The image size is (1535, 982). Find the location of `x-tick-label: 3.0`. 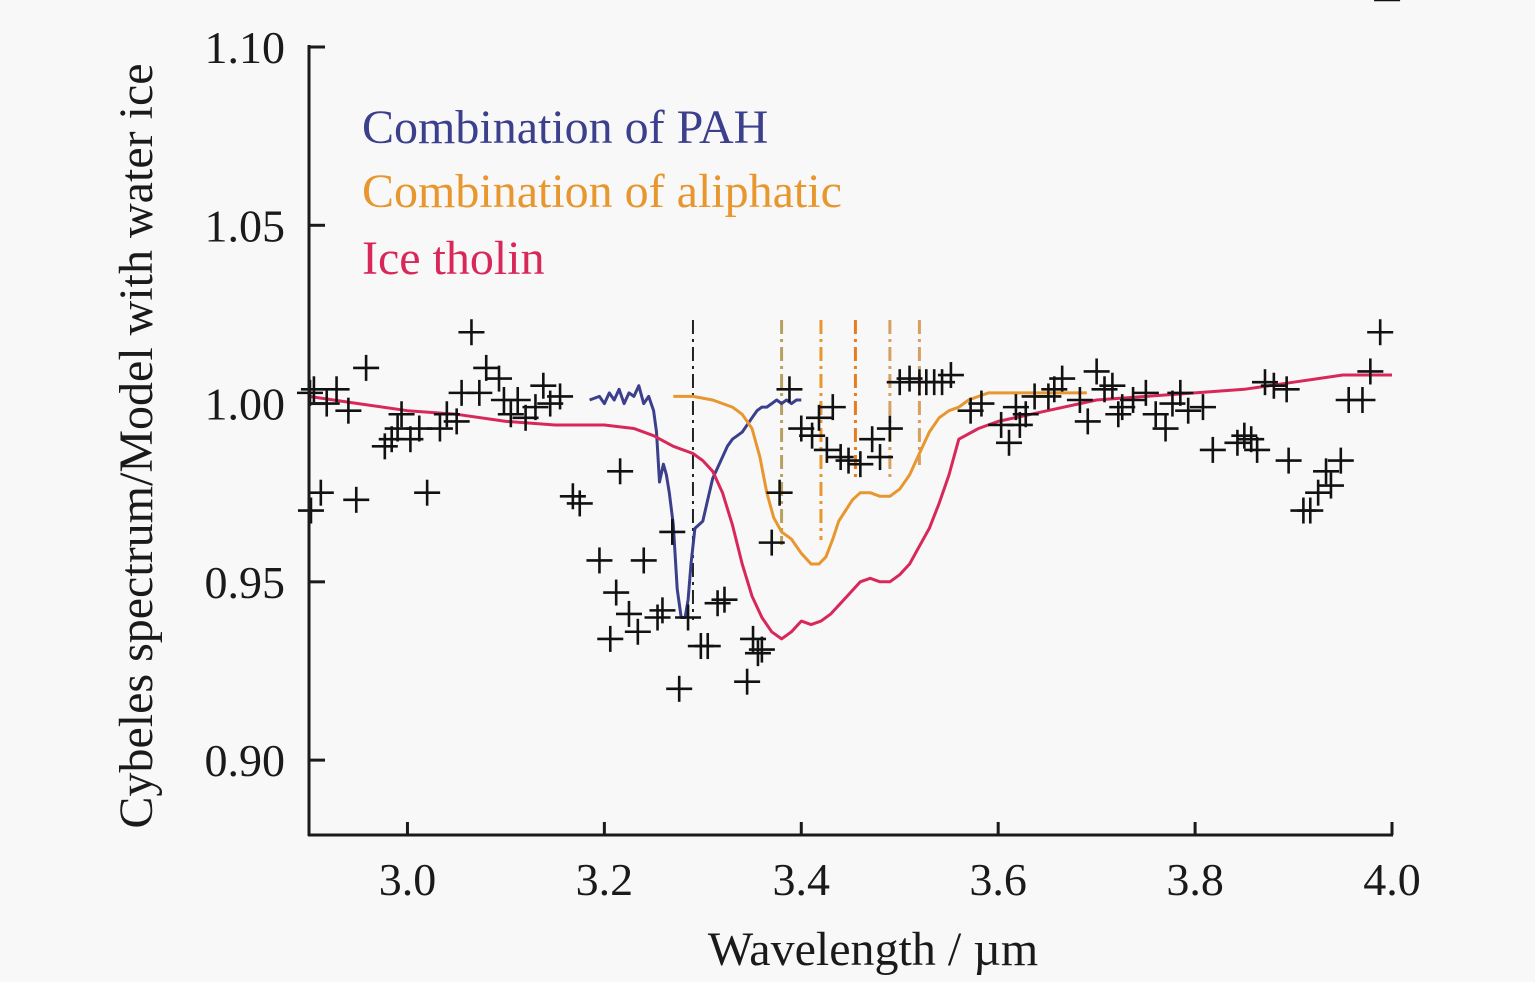

x-tick-label: 3.0 is located at coordinates (408, 879).